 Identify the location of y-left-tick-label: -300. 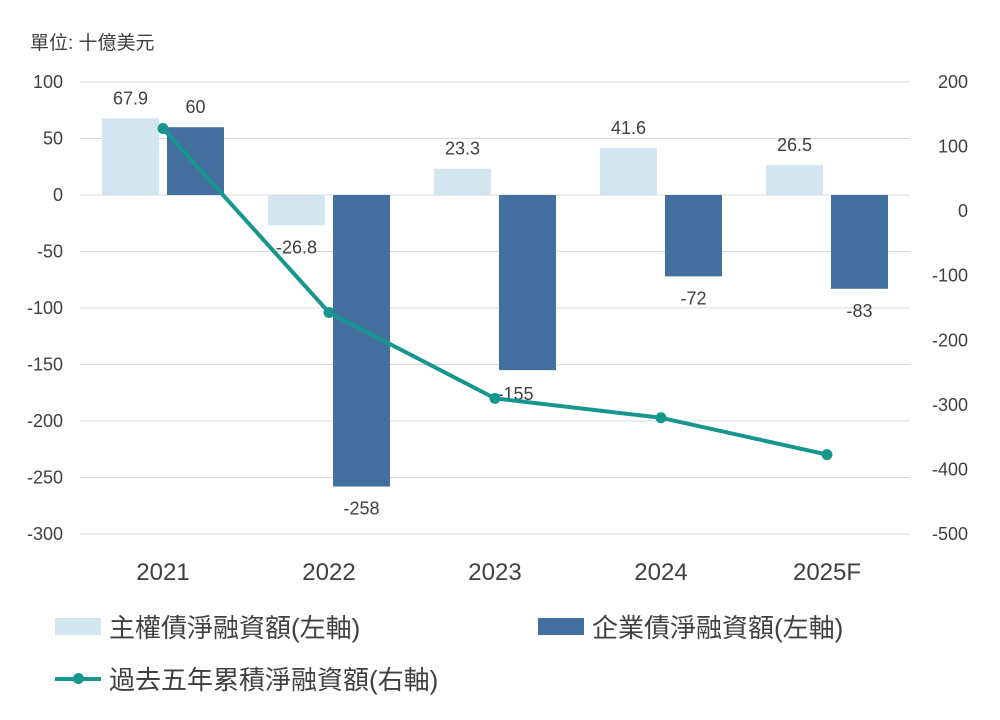
(45, 534).